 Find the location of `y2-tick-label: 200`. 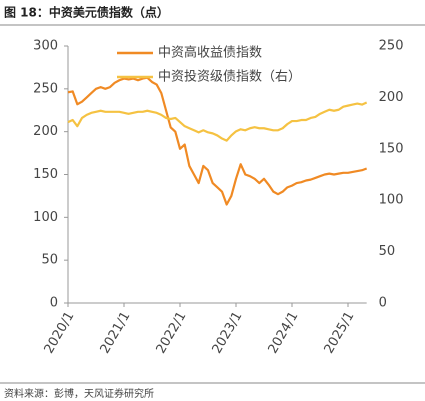

y2-tick-label: 200 is located at coordinates (391, 97).